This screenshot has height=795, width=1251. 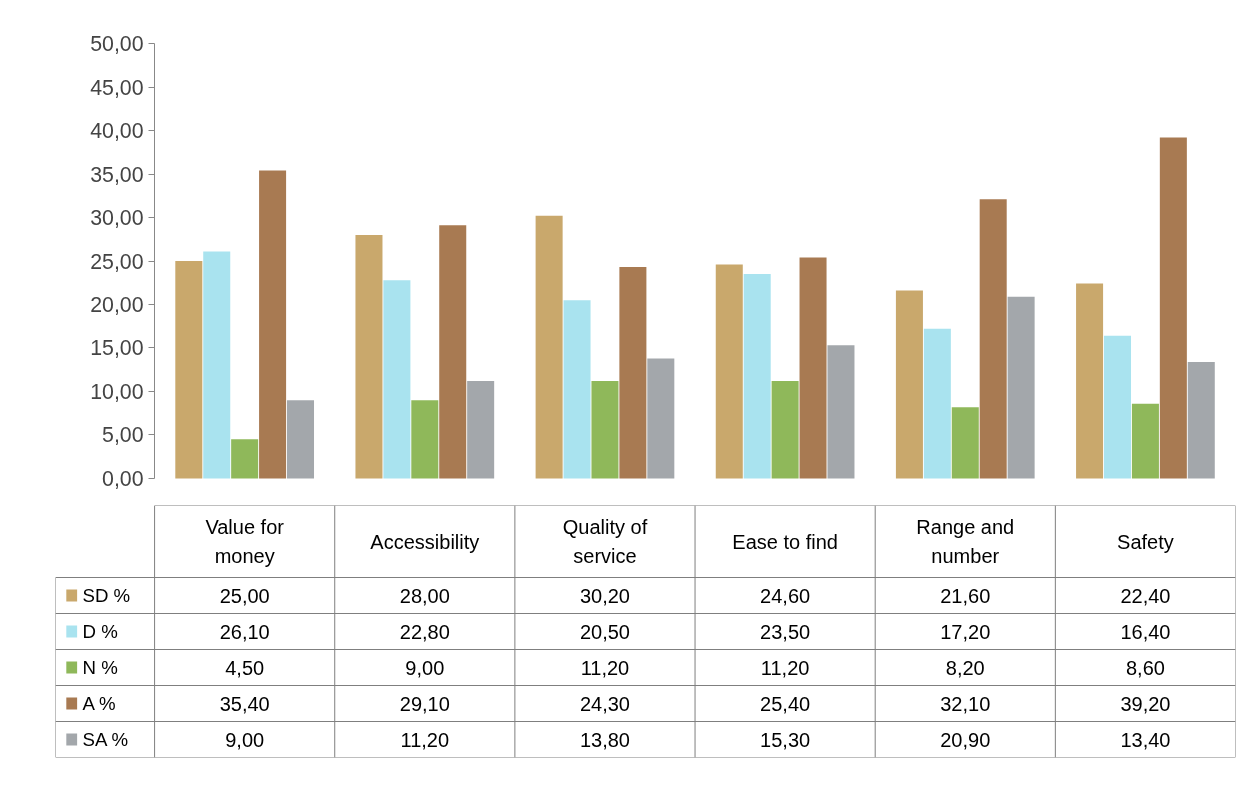 I want to click on data-label: 8,20, so click(x=965, y=667).